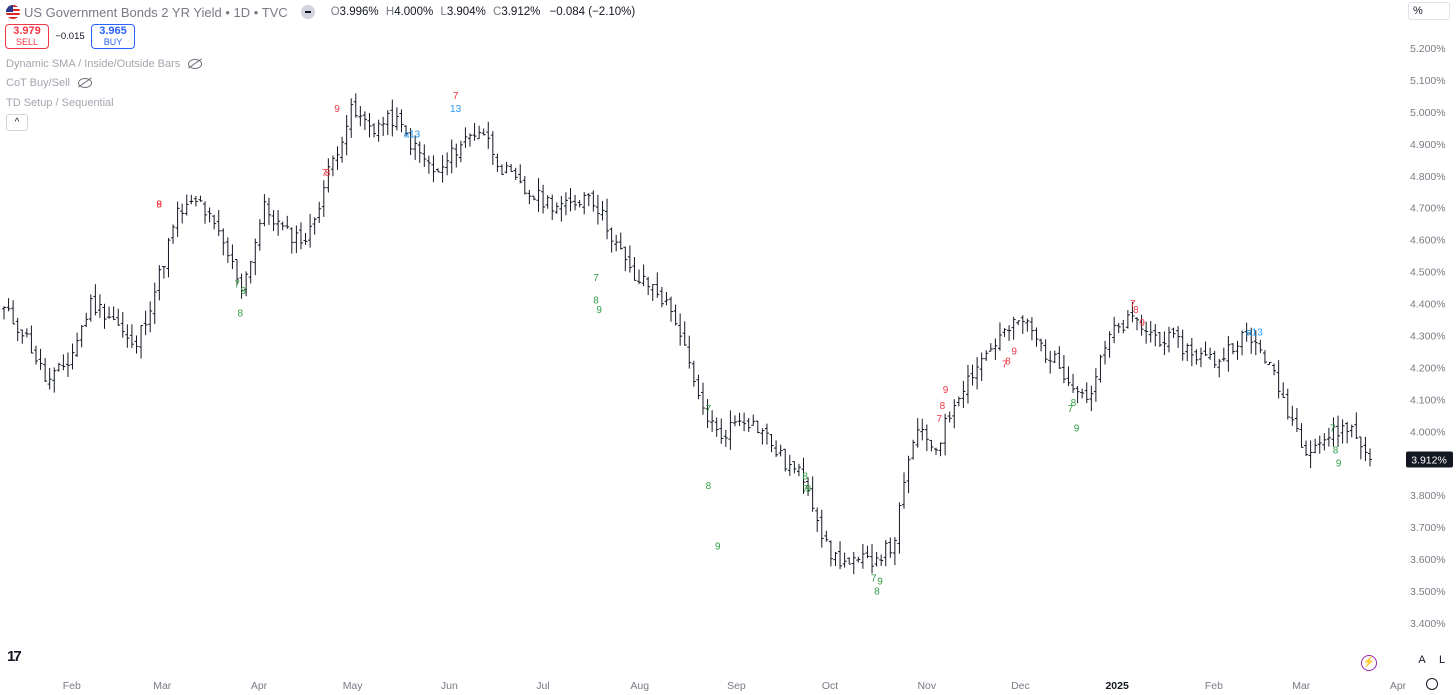  Describe the element at coordinates (1428, 273) in the screenshot. I see `y-tick-label: 4.500%` at that location.